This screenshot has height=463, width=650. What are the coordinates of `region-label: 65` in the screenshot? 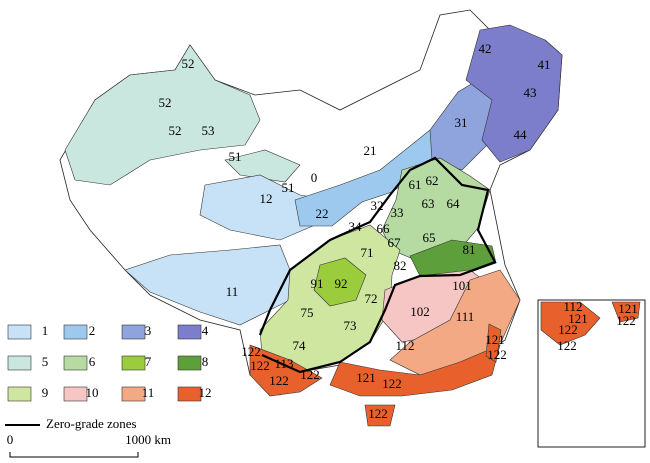 It's located at (429, 237).